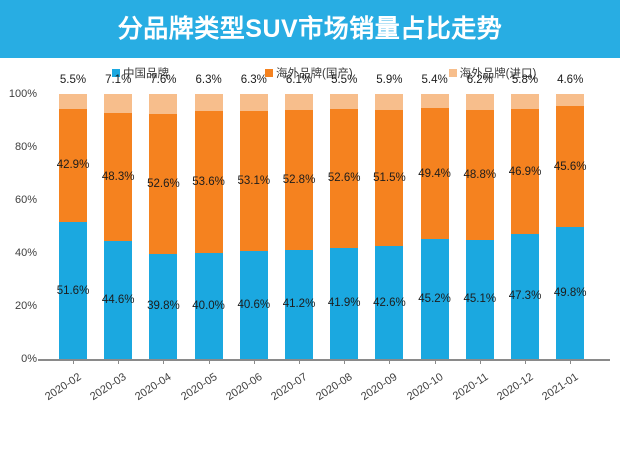 This screenshot has height=465, width=620. Describe the element at coordinates (560, 387) in the screenshot. I see `x-axis-tick-label: 2021-01` at that location.